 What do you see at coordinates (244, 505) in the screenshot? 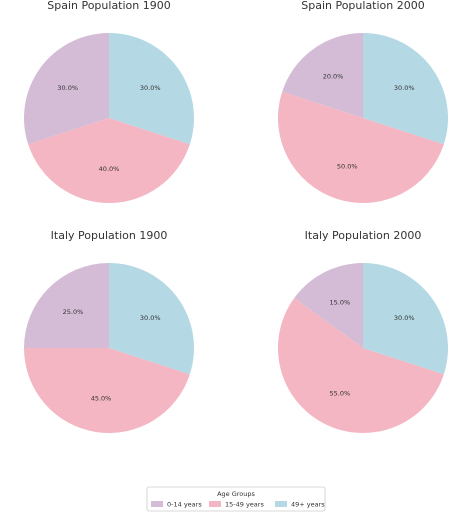
I see `legend-label: 15-49 years` at bounding box center [244, 505].